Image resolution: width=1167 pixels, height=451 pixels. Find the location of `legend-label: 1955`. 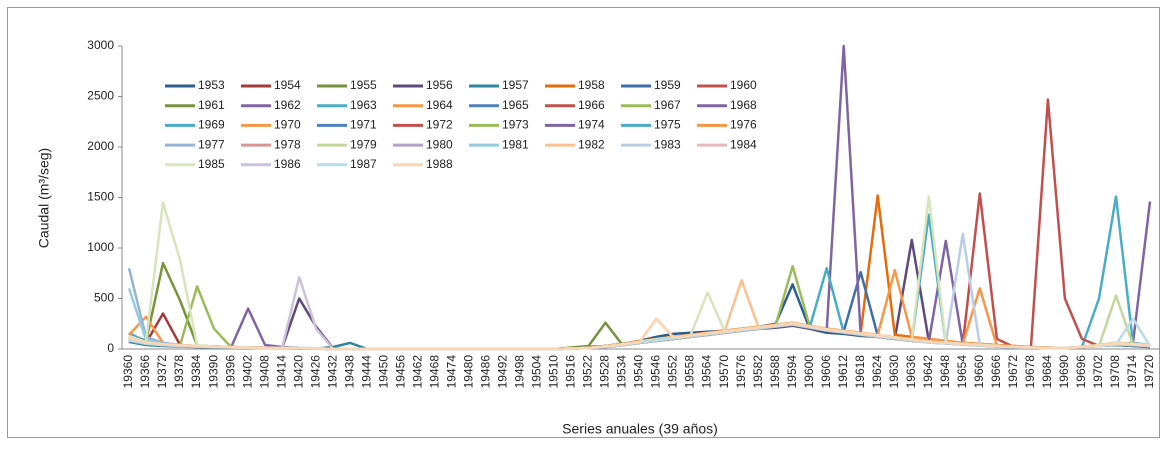

legend-label: 1955 is located at coordinates (363, 85).